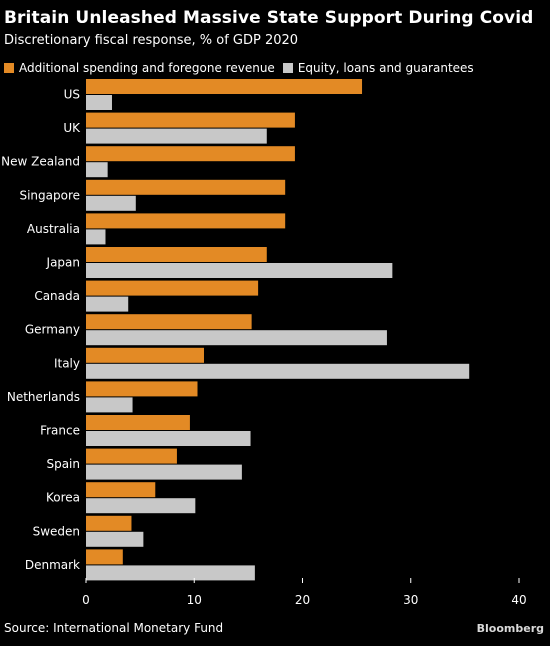 The height and width of the screenshot is (646, 550). I want to click on category-label: Sweden, so click(56, 531).